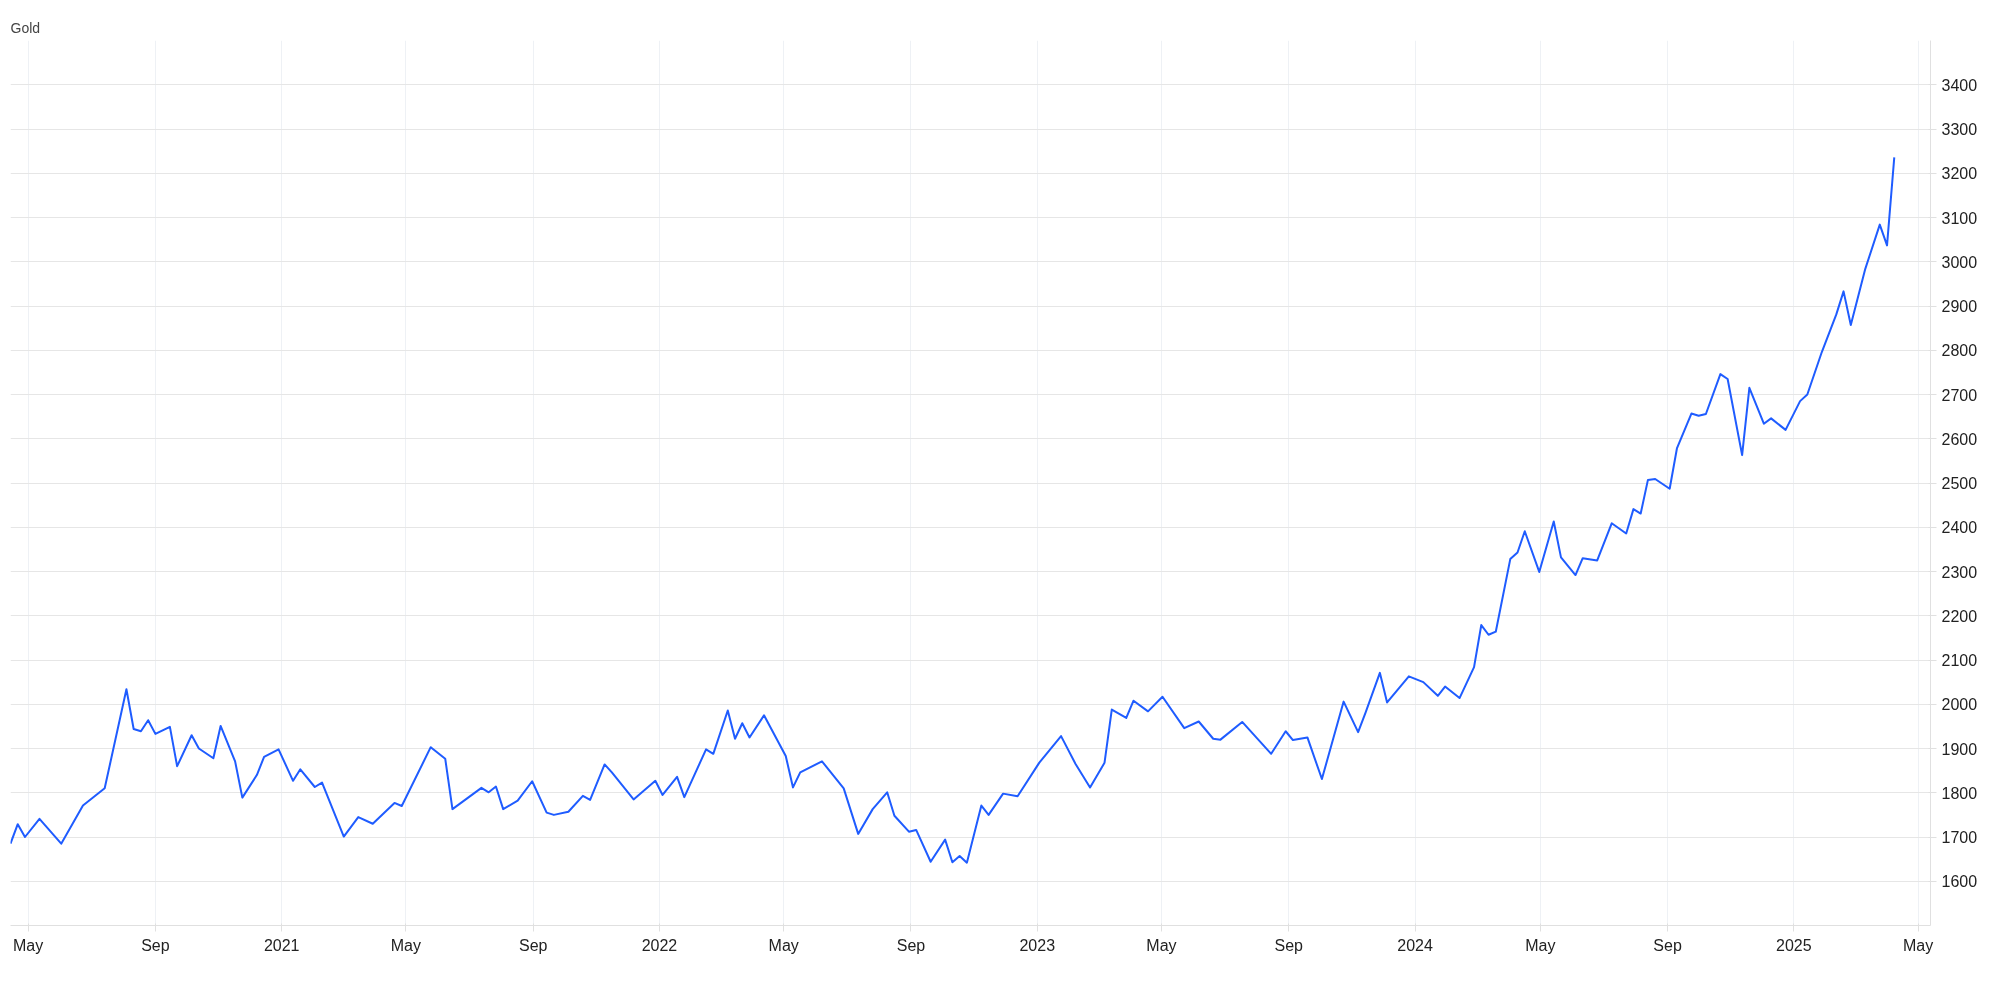 The image size is (2000, 991). What do you see at coordinates (25, 27) in the screenshot?
I see `chart-title: Gold` at bounding box center [25, 27].